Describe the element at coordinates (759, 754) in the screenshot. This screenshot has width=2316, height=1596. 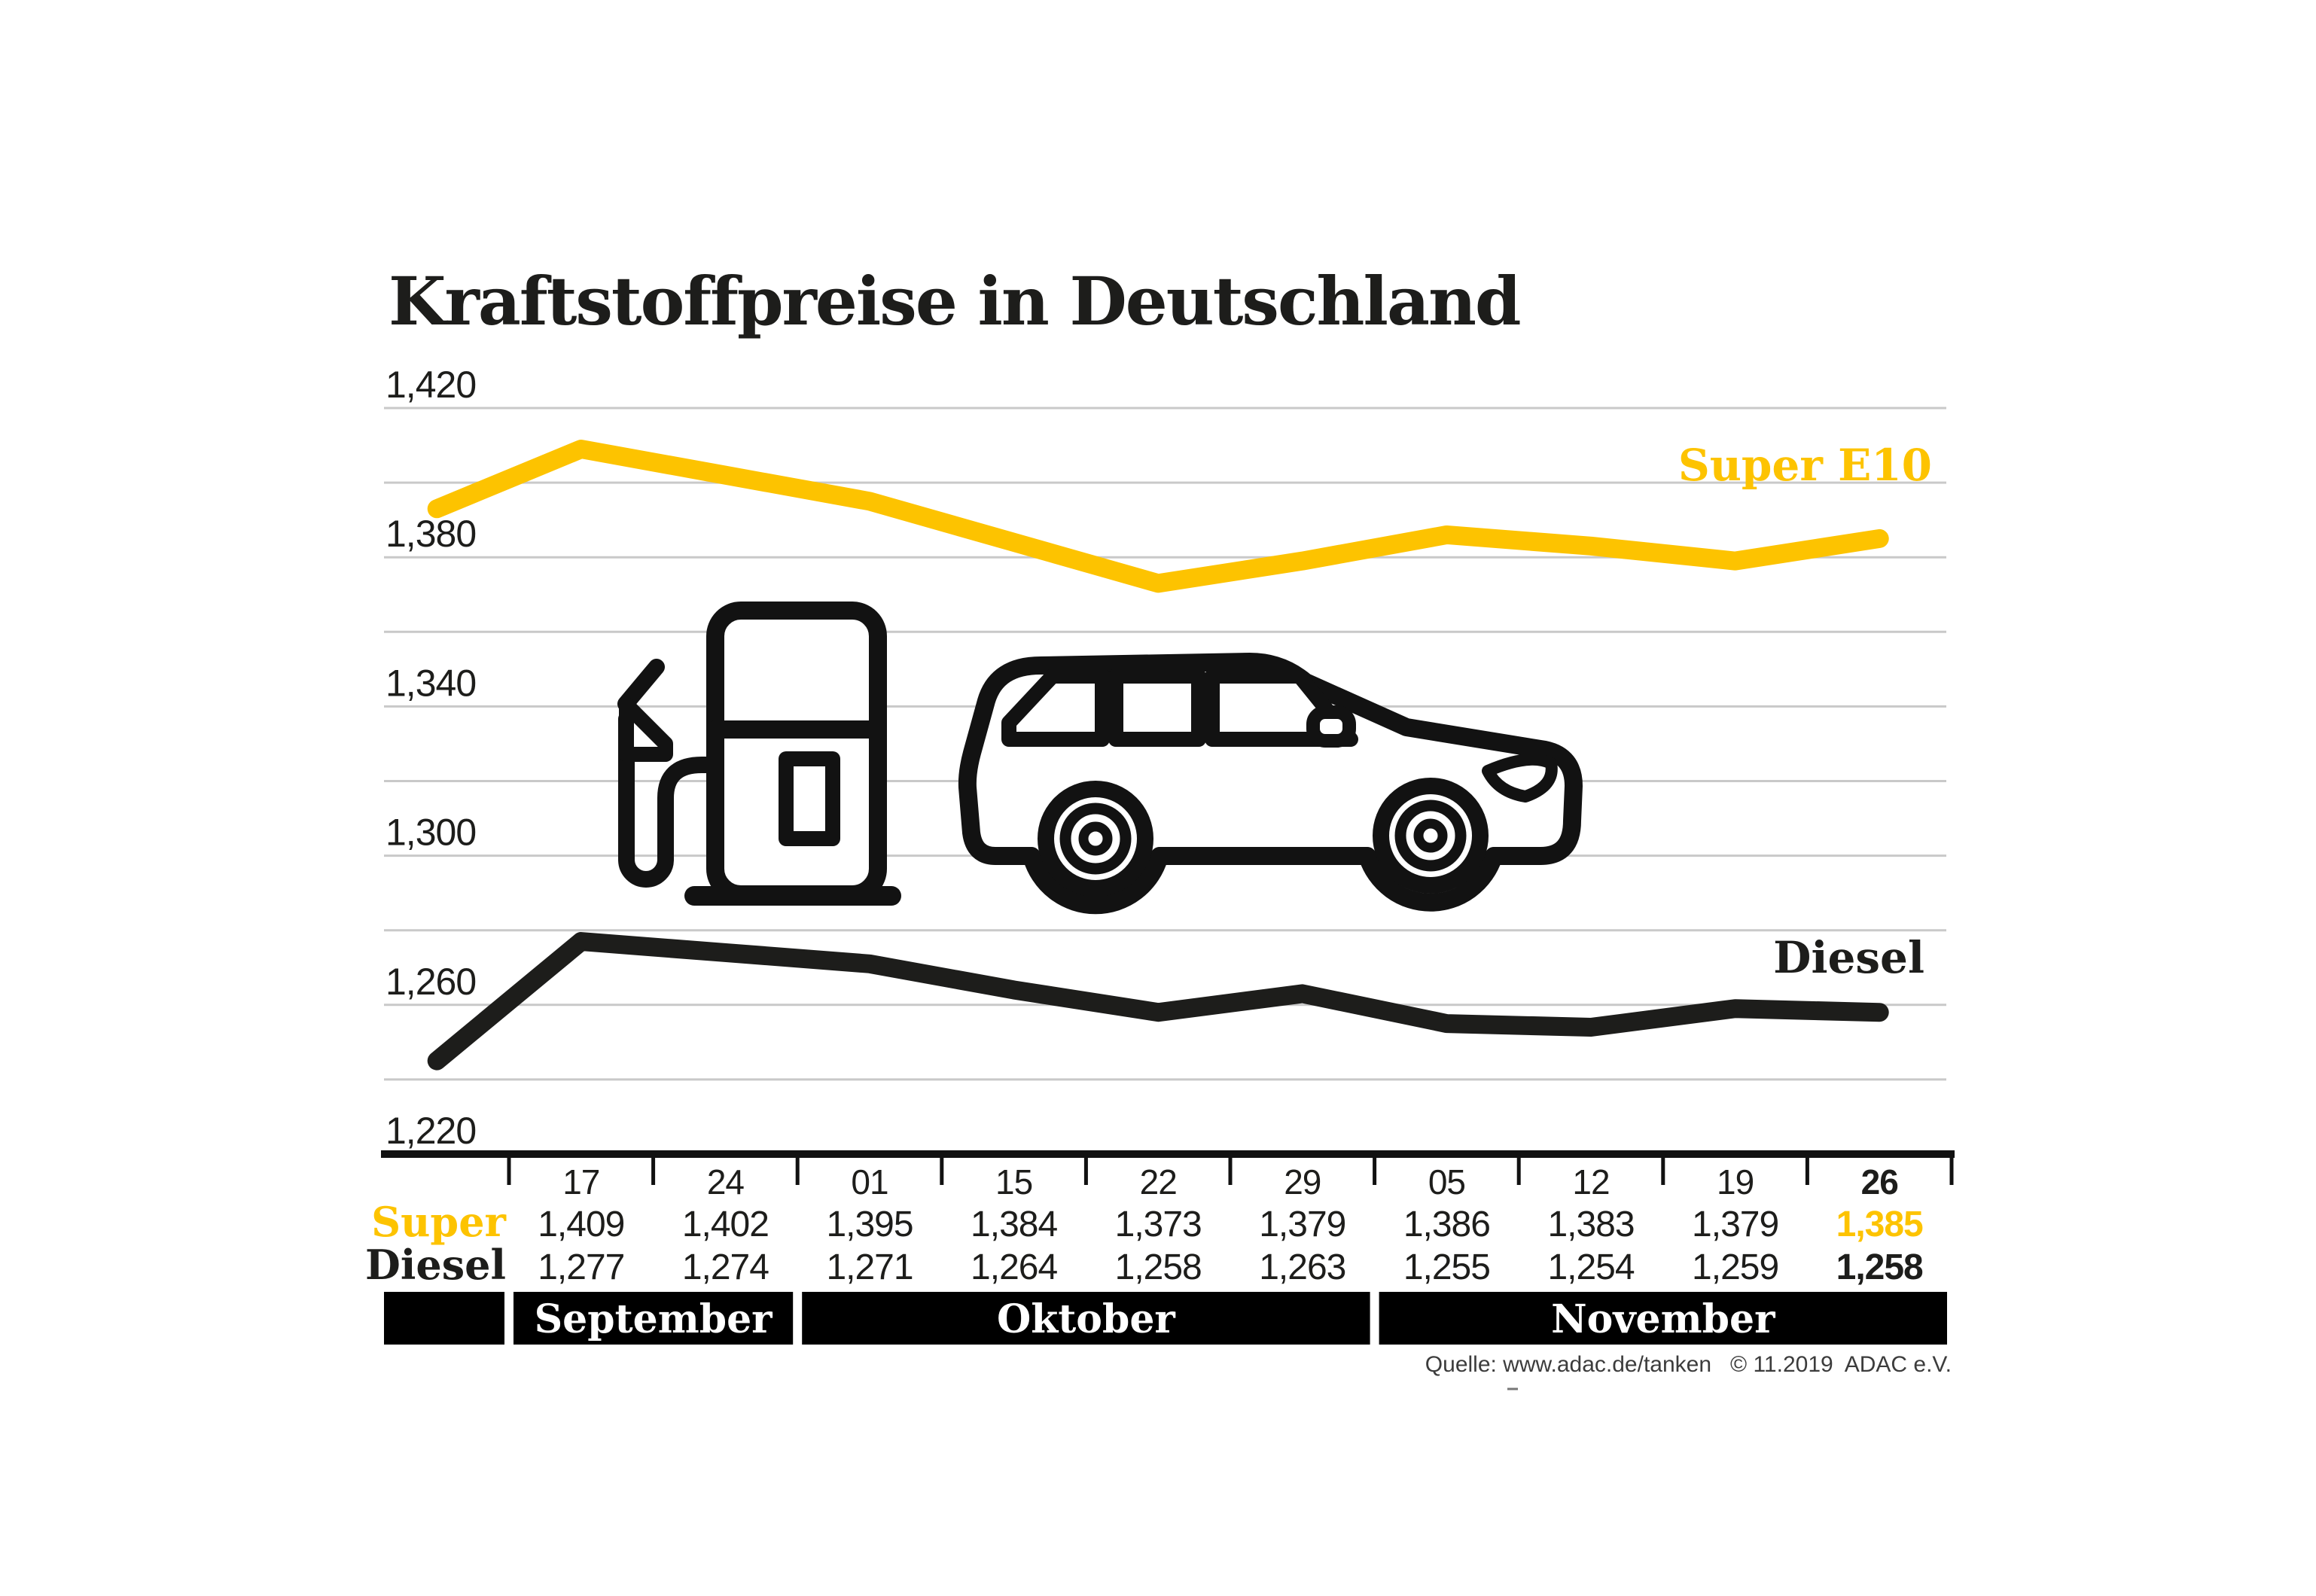
I see `fuel-pump-icon` at that location.